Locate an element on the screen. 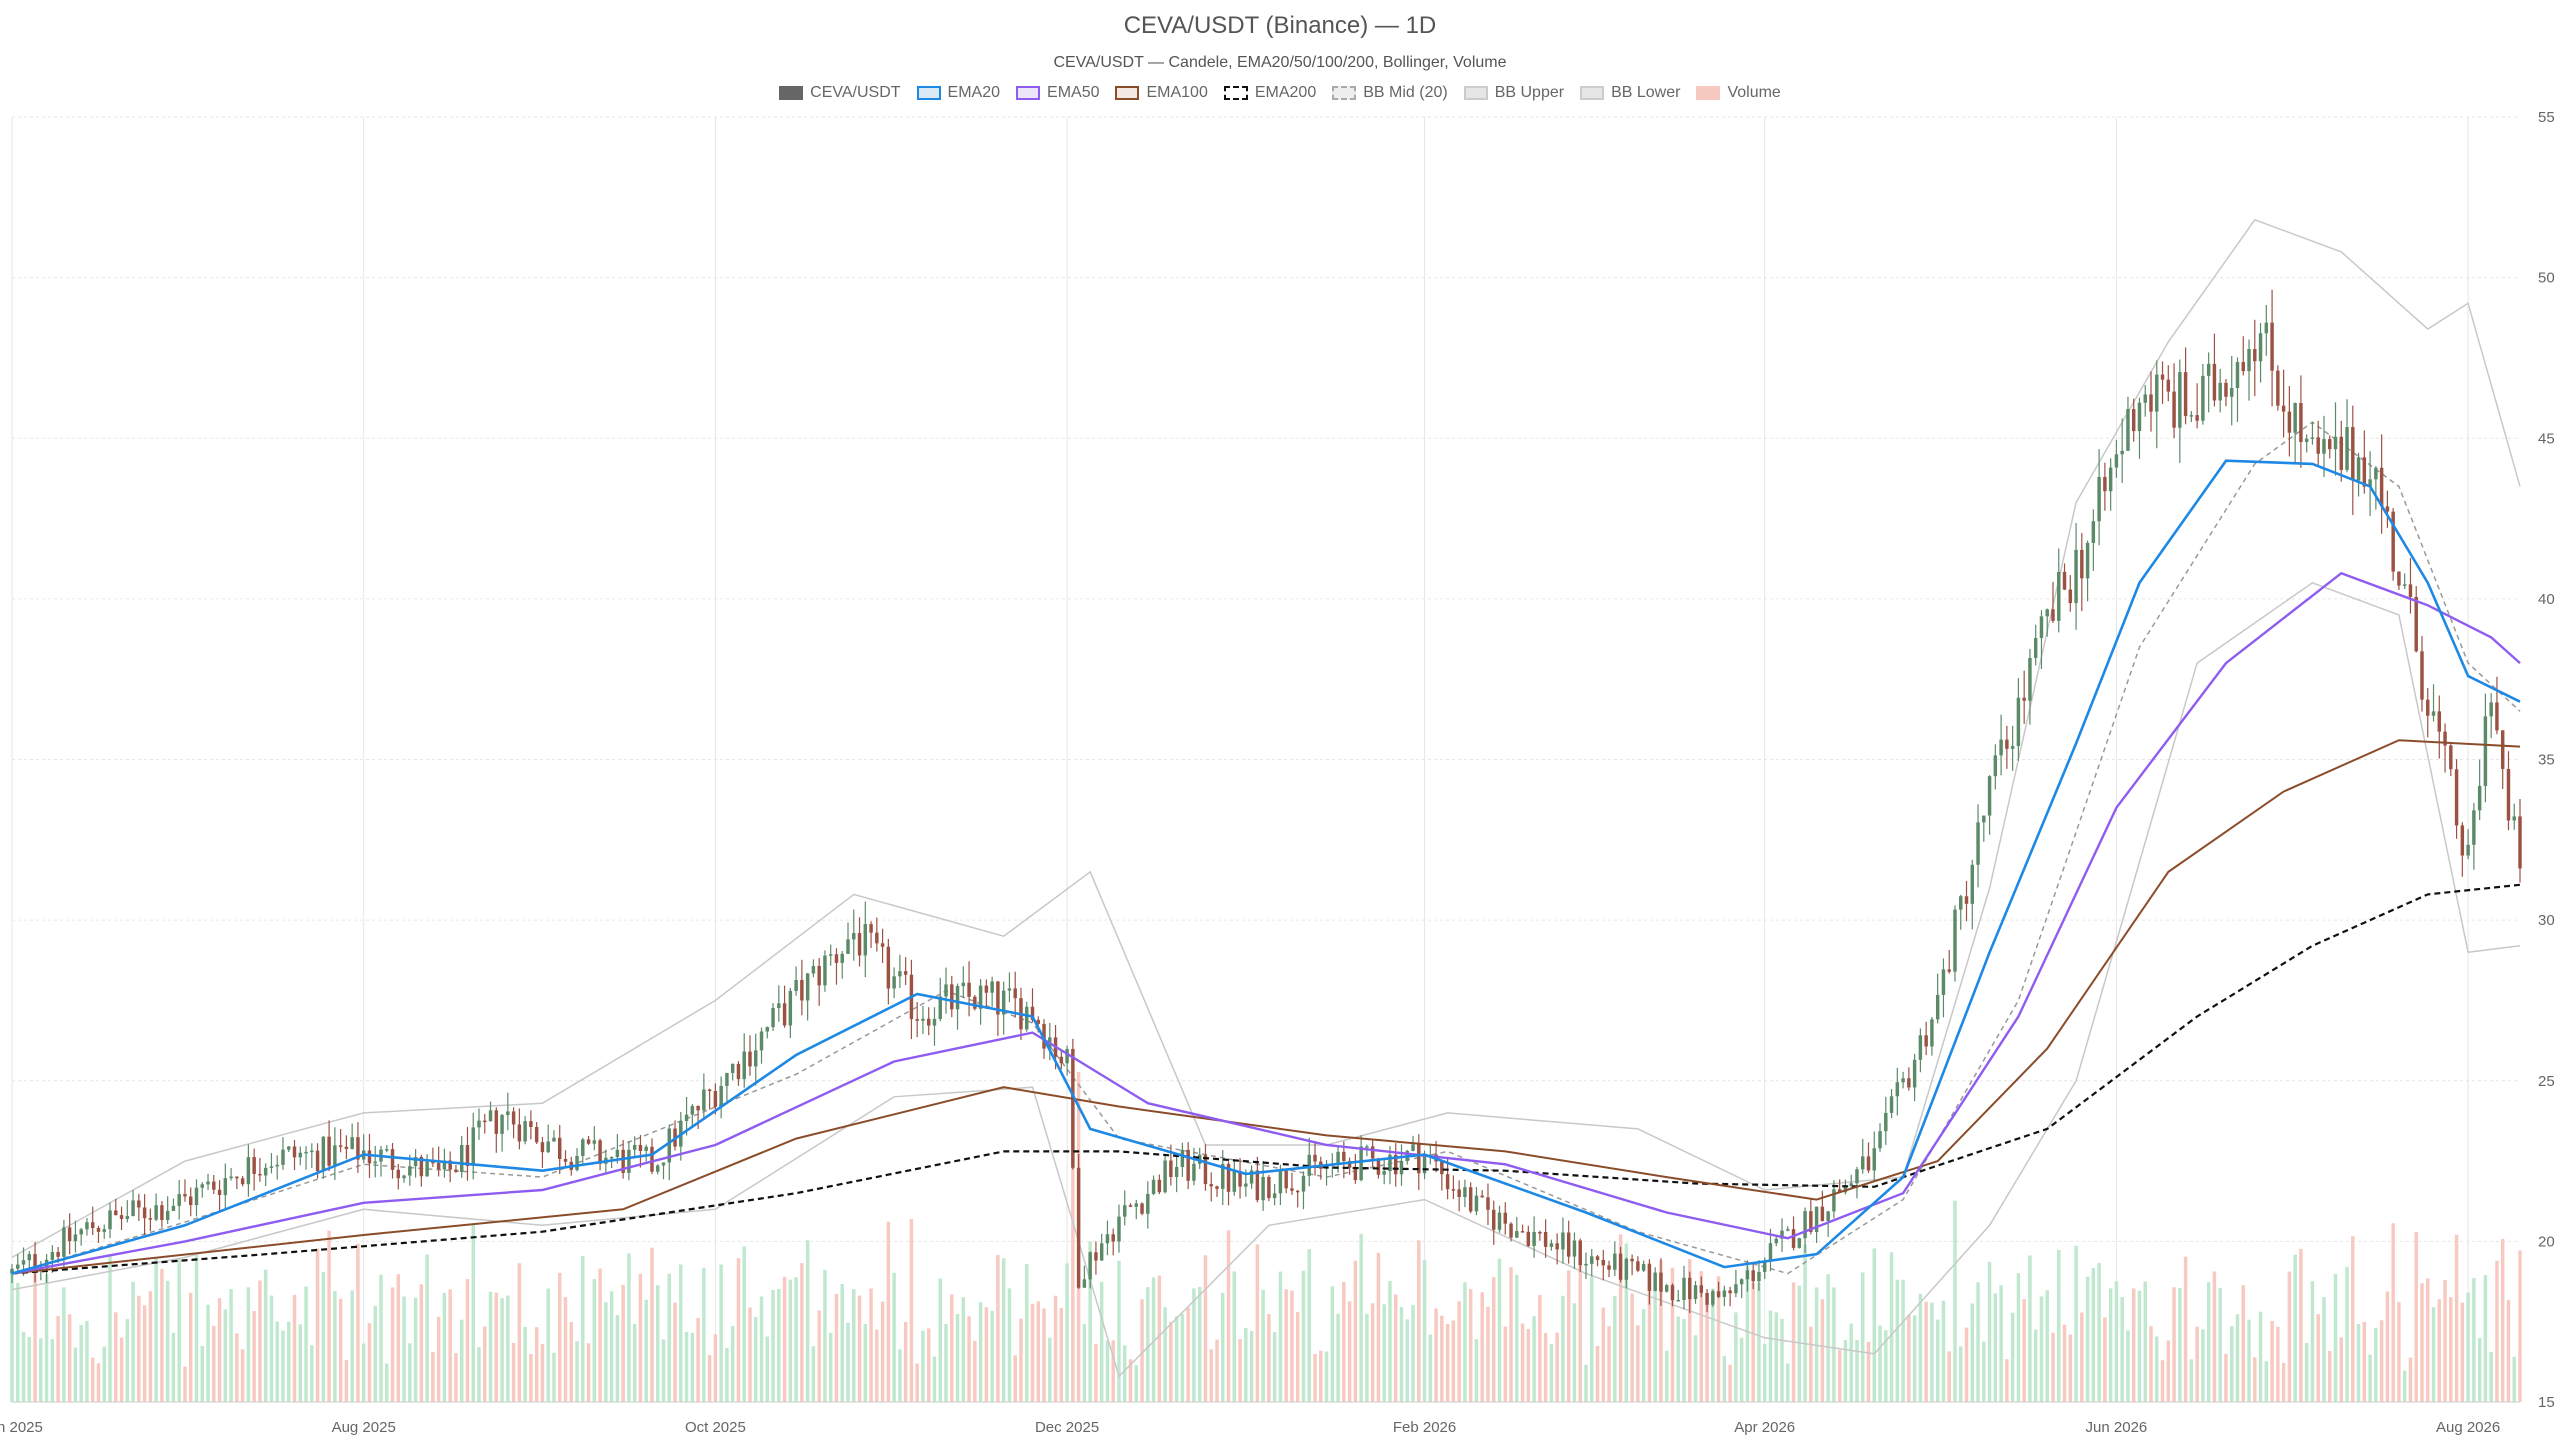 The height and width of the screenshot is (1440, 2560). legend-item: Volume is located at coordinates (1738, 93).